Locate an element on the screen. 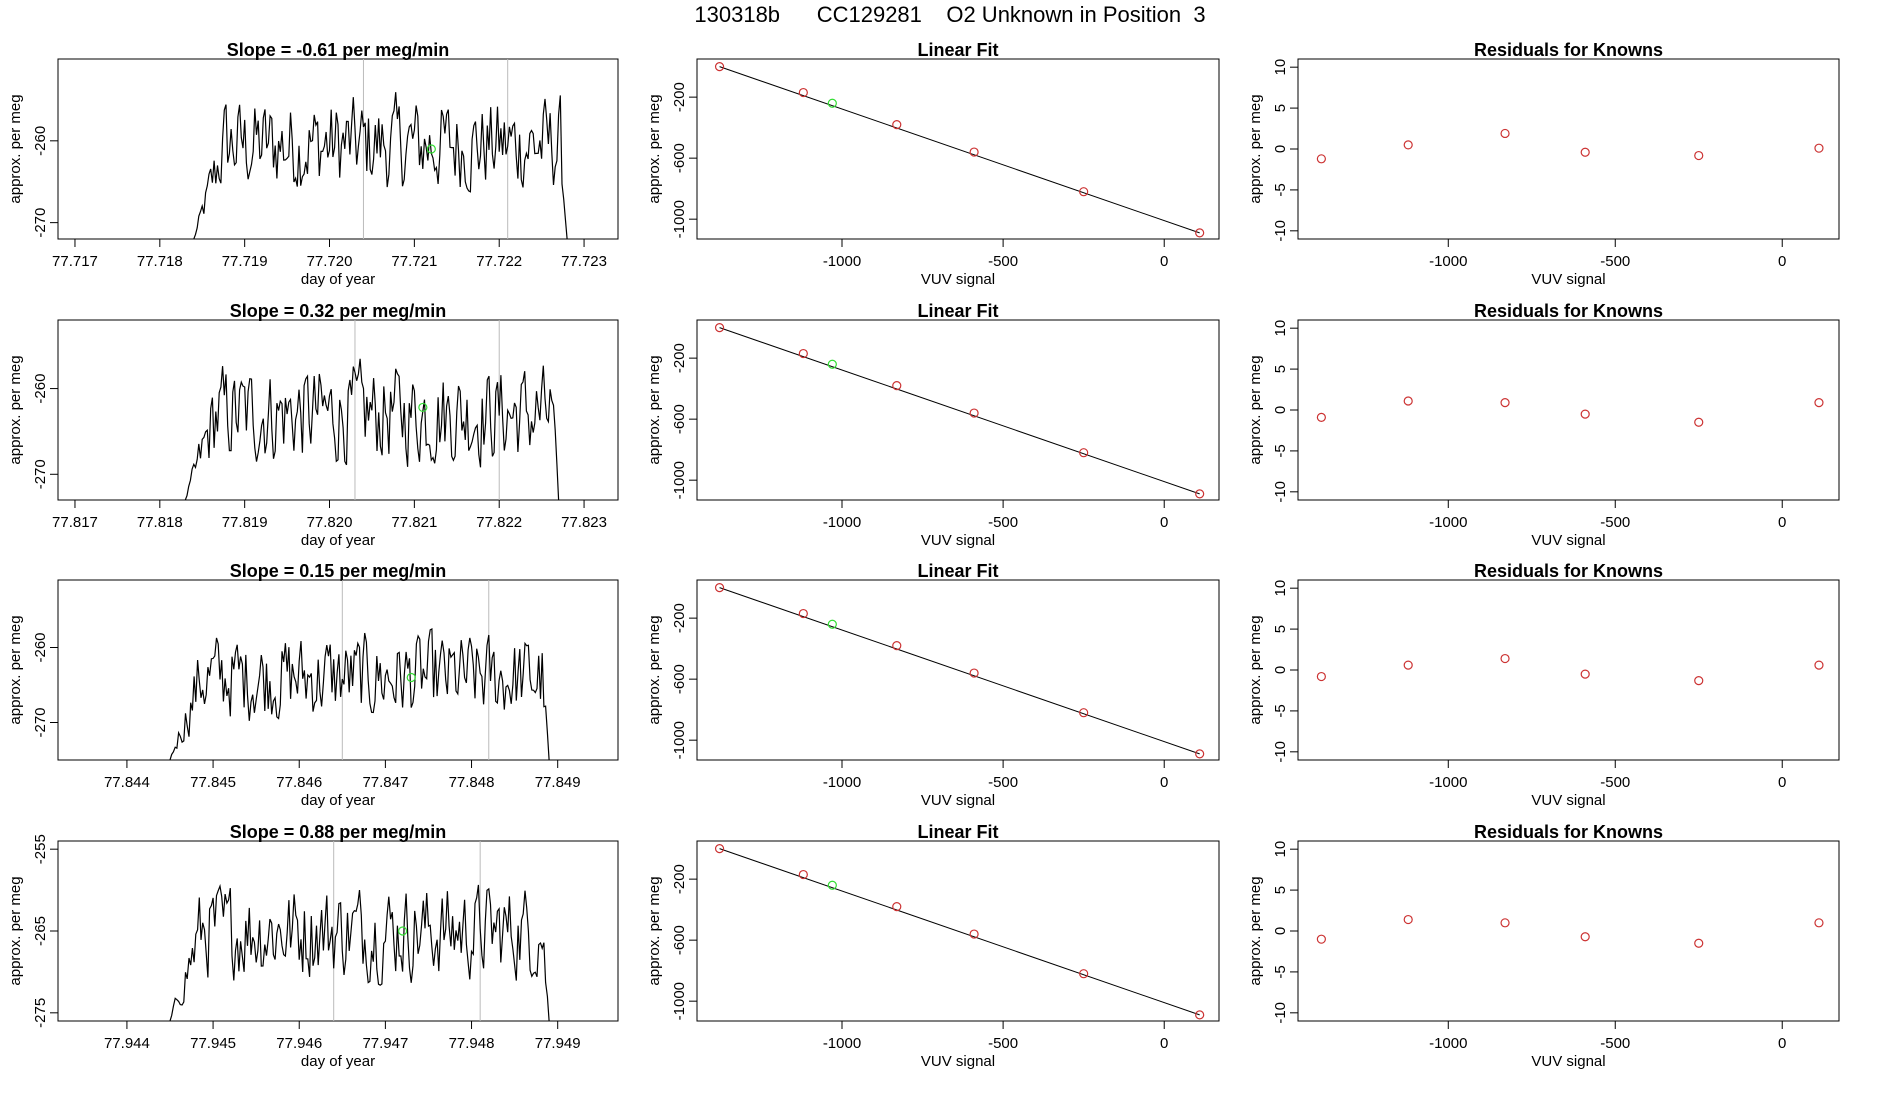 Image resolution: width=1900 pixels, height=1100 pixels. y-tick-label: -265 is located at coordinates (40, 931).